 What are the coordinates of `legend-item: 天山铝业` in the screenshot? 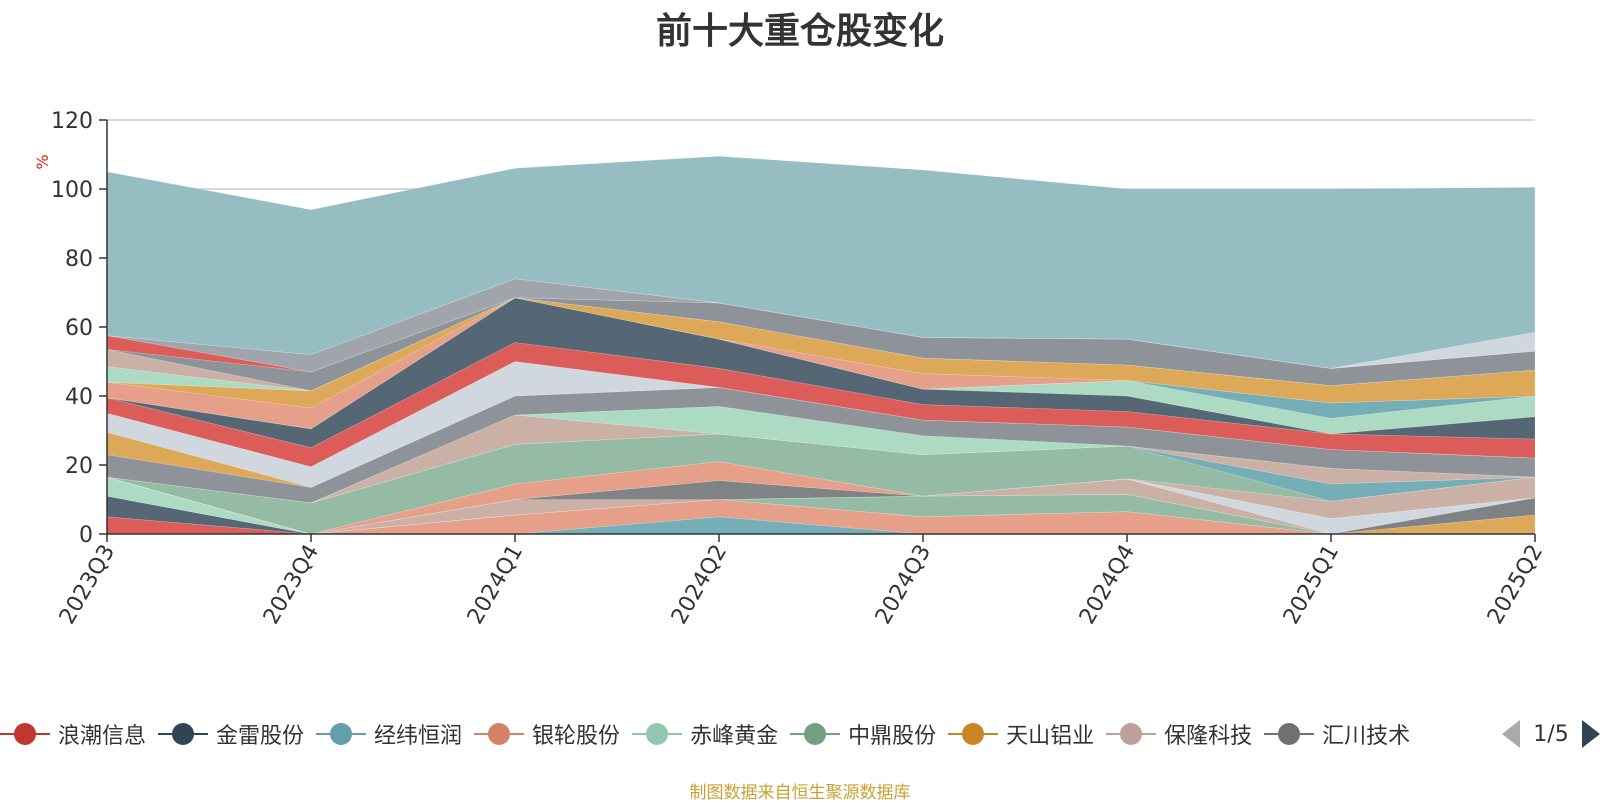 It's located at (1021, 734).